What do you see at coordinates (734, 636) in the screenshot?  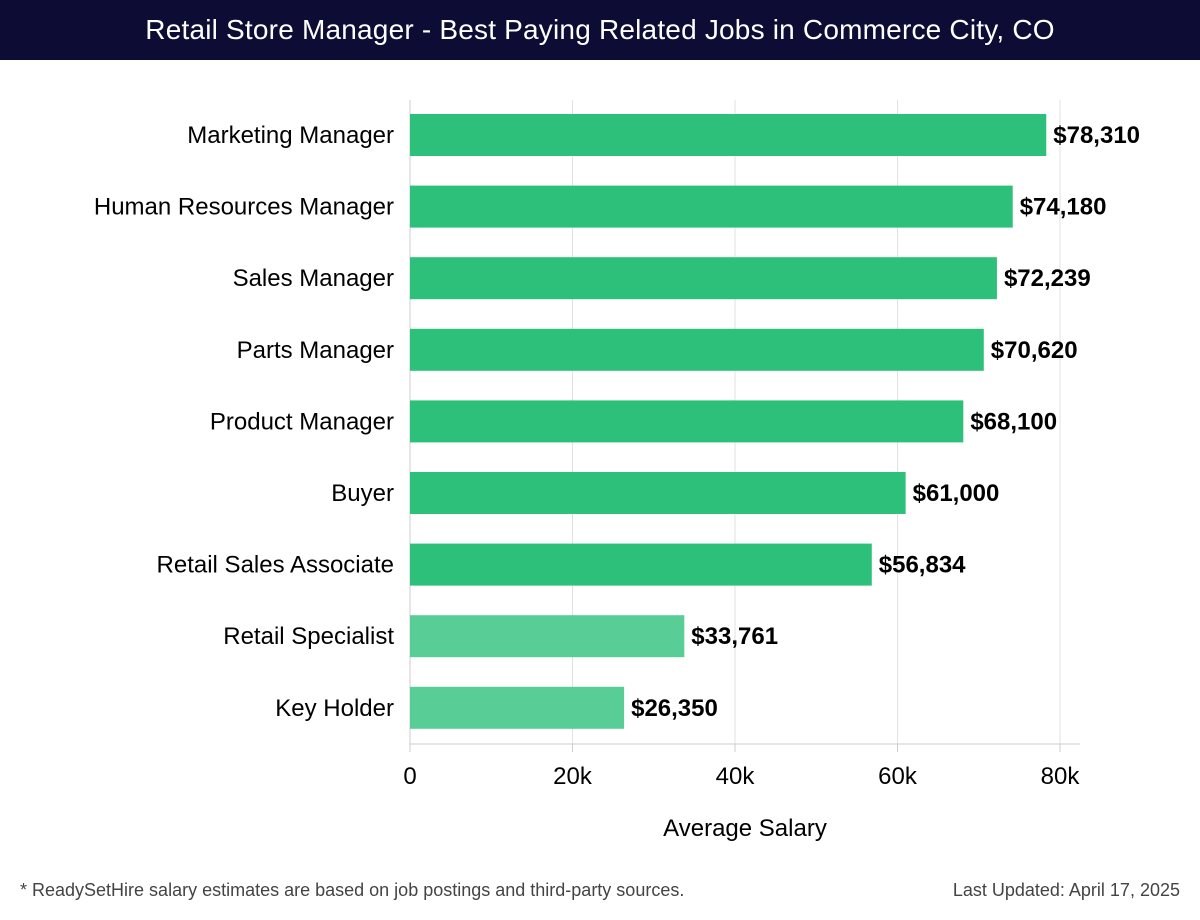 I see `value-label: $33,761` at bounding box center [734, 636].